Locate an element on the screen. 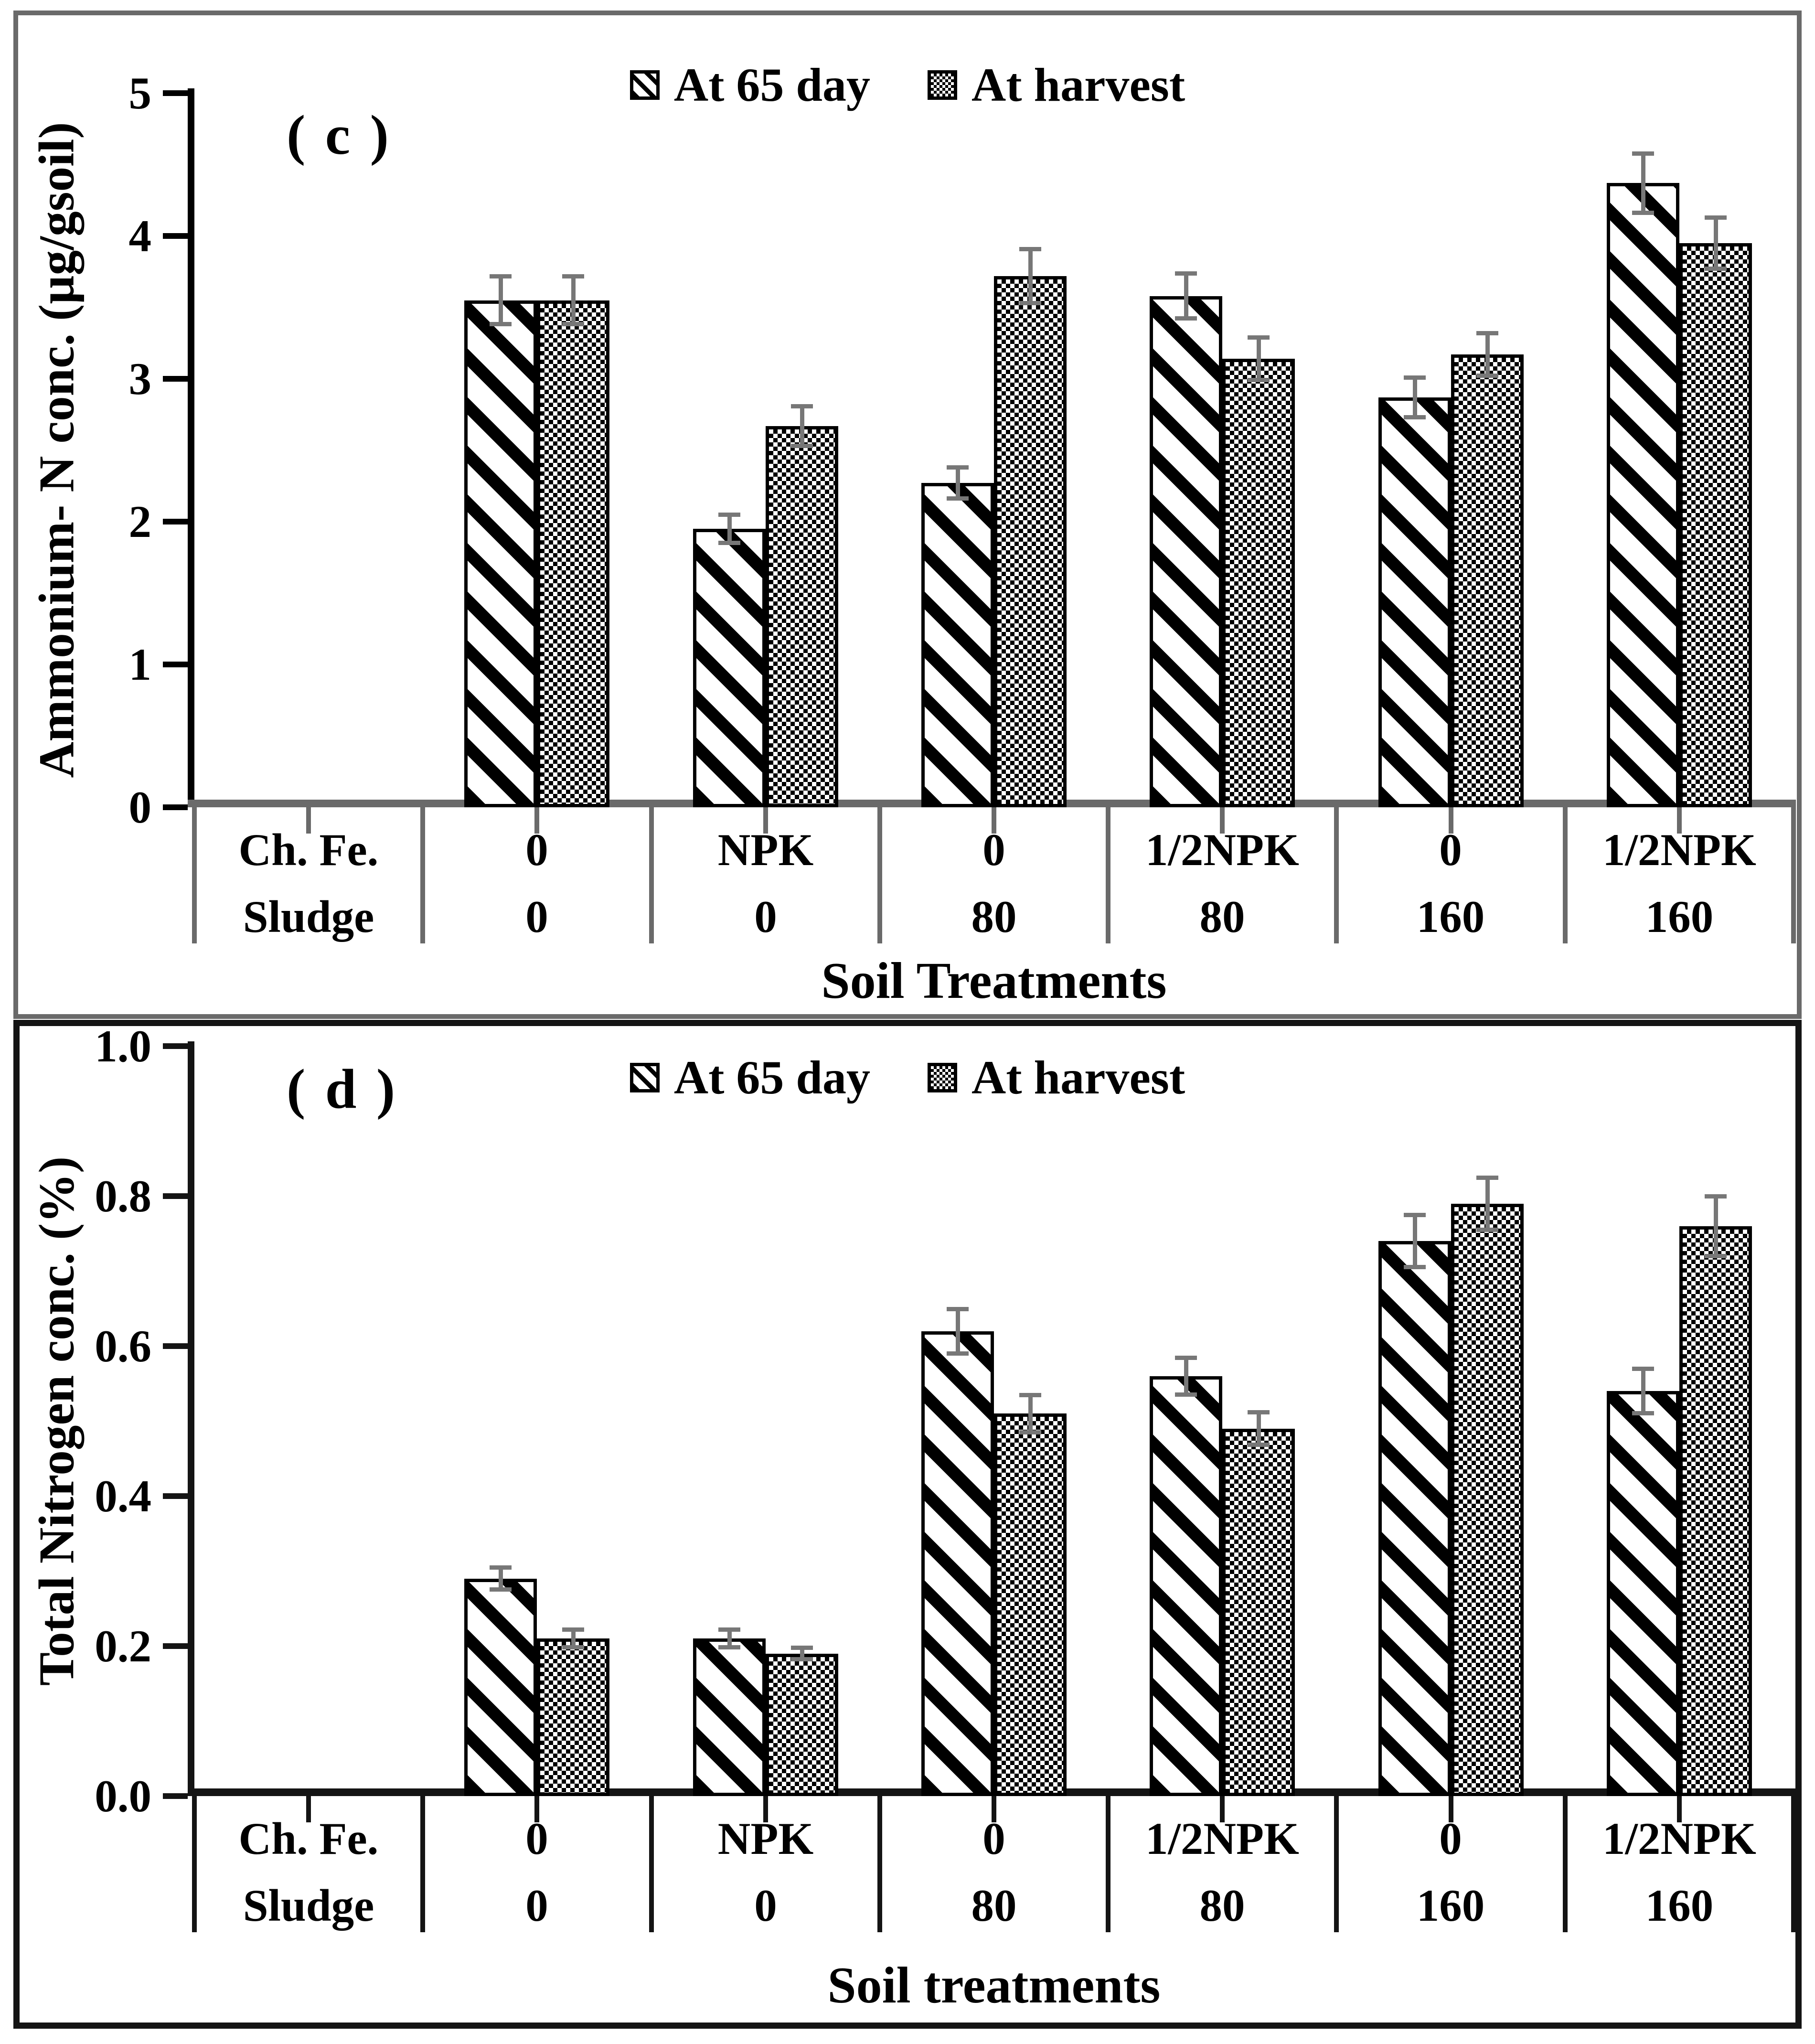 The image size is (1815, 2044). x-table-cell-row1: NPK is located at coordinates (765, 849).